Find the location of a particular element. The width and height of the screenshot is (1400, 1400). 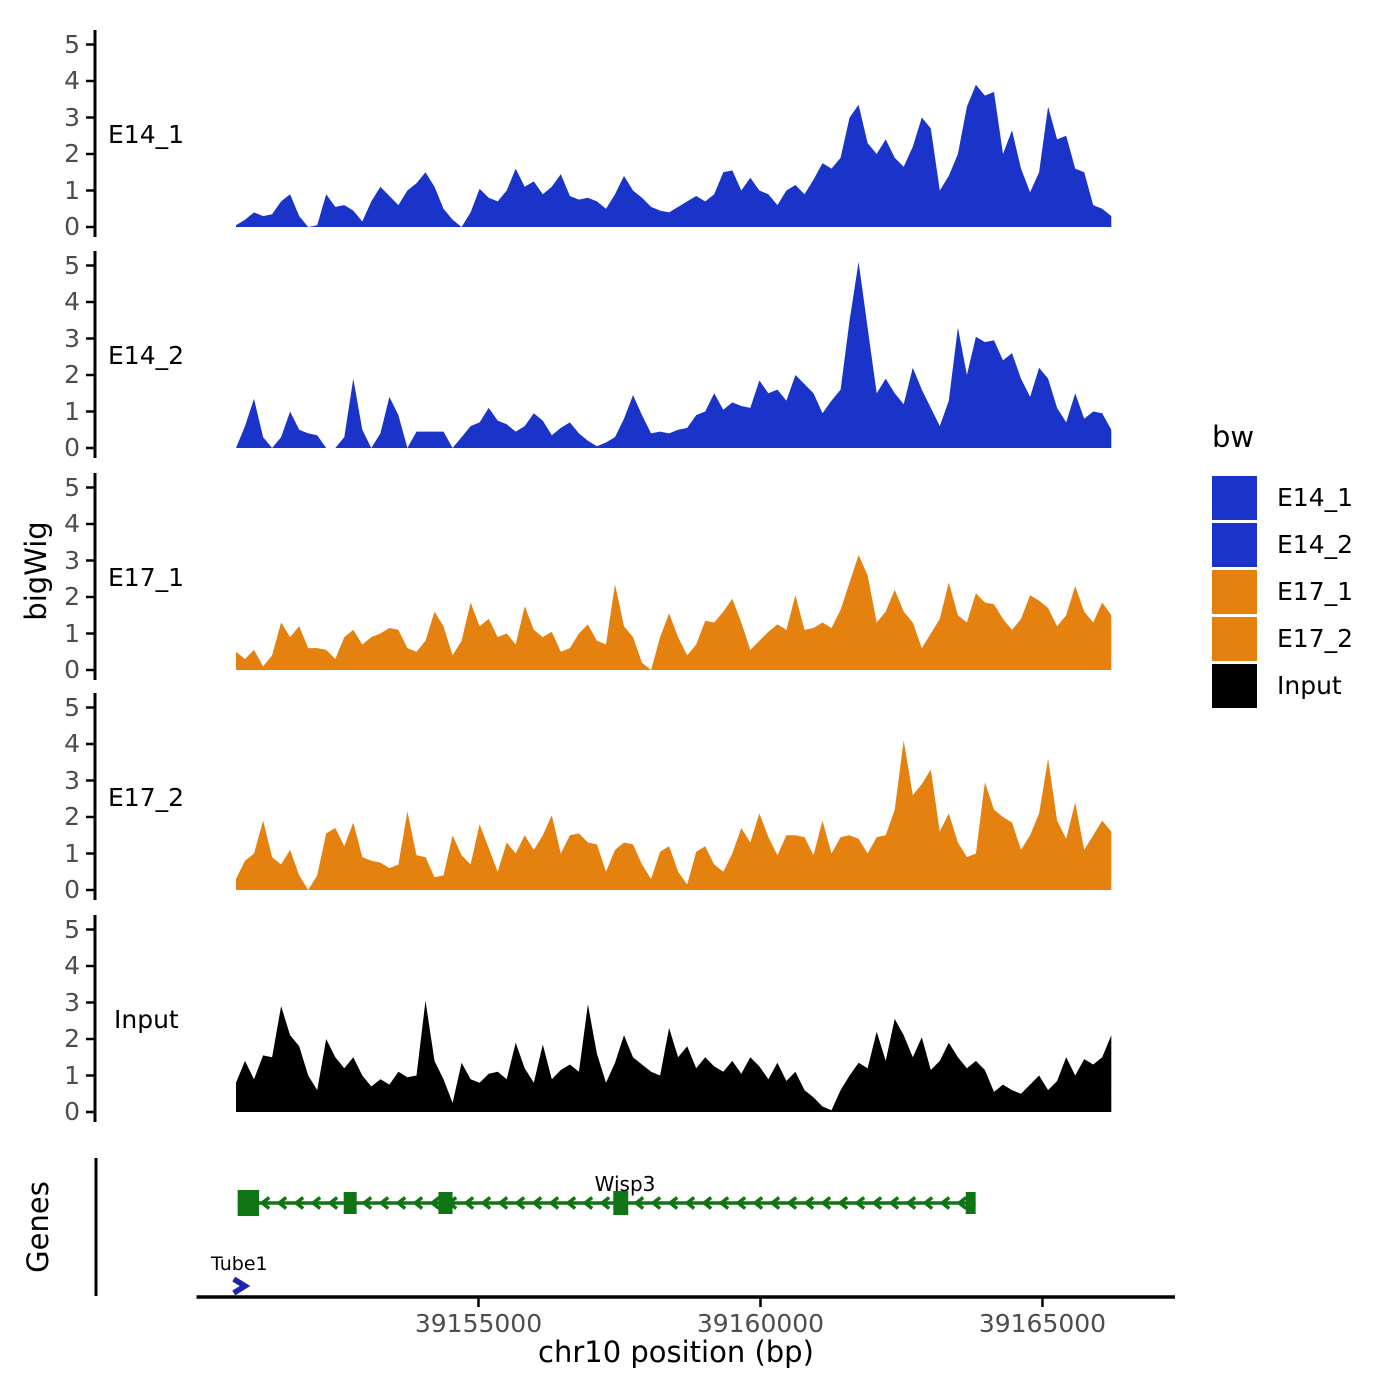

y-tick-label-E14_2: 4 is located at coordinates (72, 301).